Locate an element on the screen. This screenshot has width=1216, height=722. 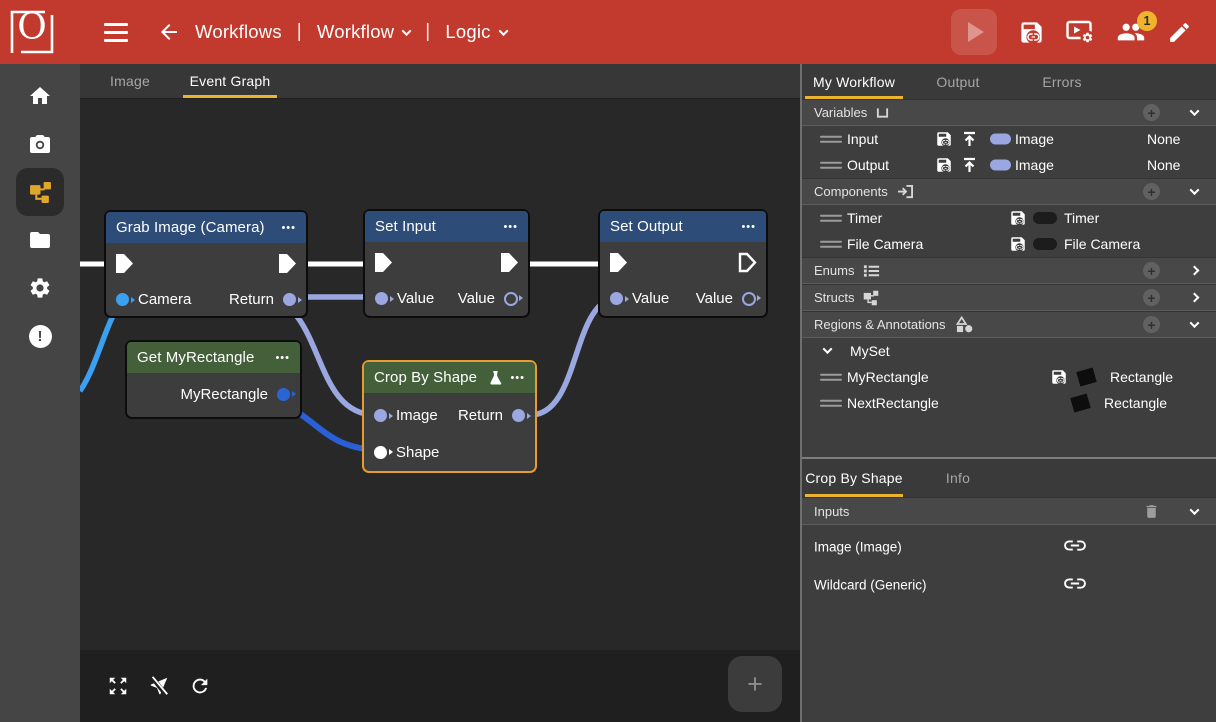
display-settings-button is located at coordinates (1080, 32).